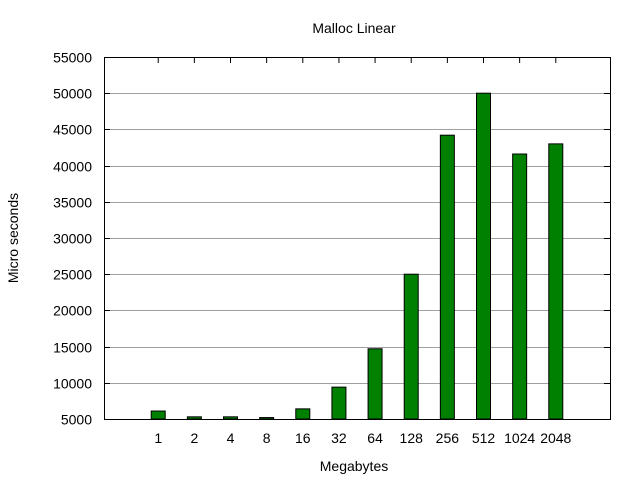 The height and width of the screenshot is (480, 640). Describe the element at coordinates (194, 438) in the screenshot. I see `x-tick-label: 2` at that location.